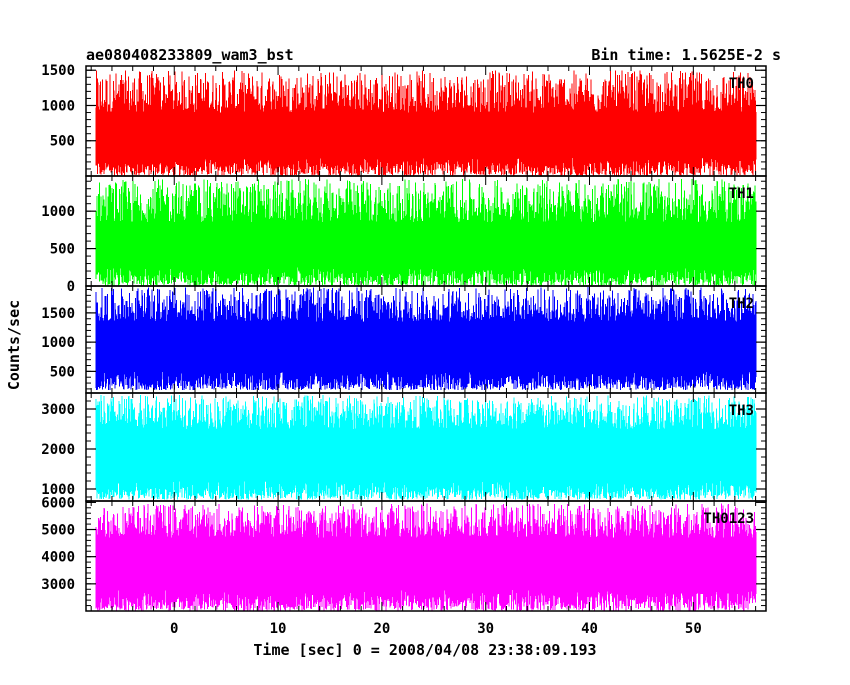  I want to click on x-tick-label: 20, so click(381, 629).